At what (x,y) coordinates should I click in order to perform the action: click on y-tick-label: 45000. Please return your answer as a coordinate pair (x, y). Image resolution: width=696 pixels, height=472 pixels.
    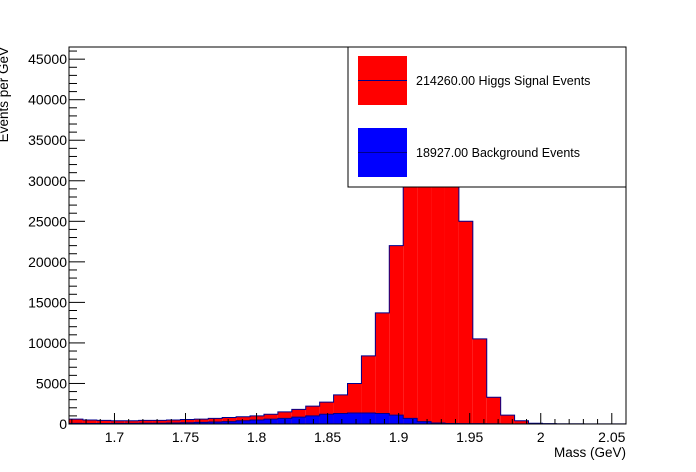
    Looking at the image, I should click on (47, 59).